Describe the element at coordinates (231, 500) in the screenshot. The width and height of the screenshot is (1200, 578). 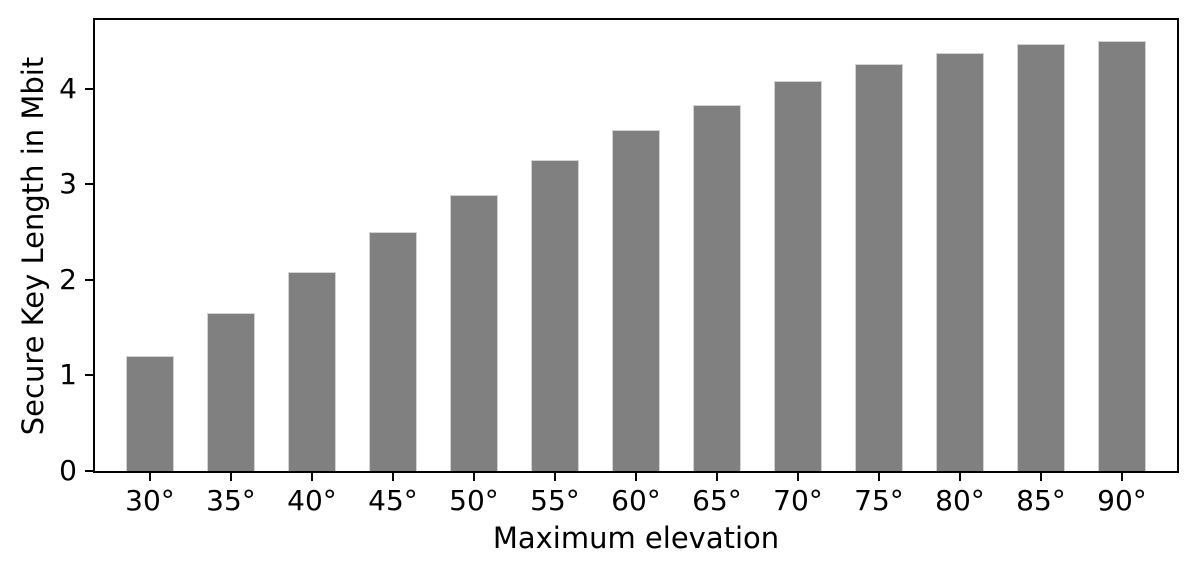
I see `x-tick-label: 35°` at that location.